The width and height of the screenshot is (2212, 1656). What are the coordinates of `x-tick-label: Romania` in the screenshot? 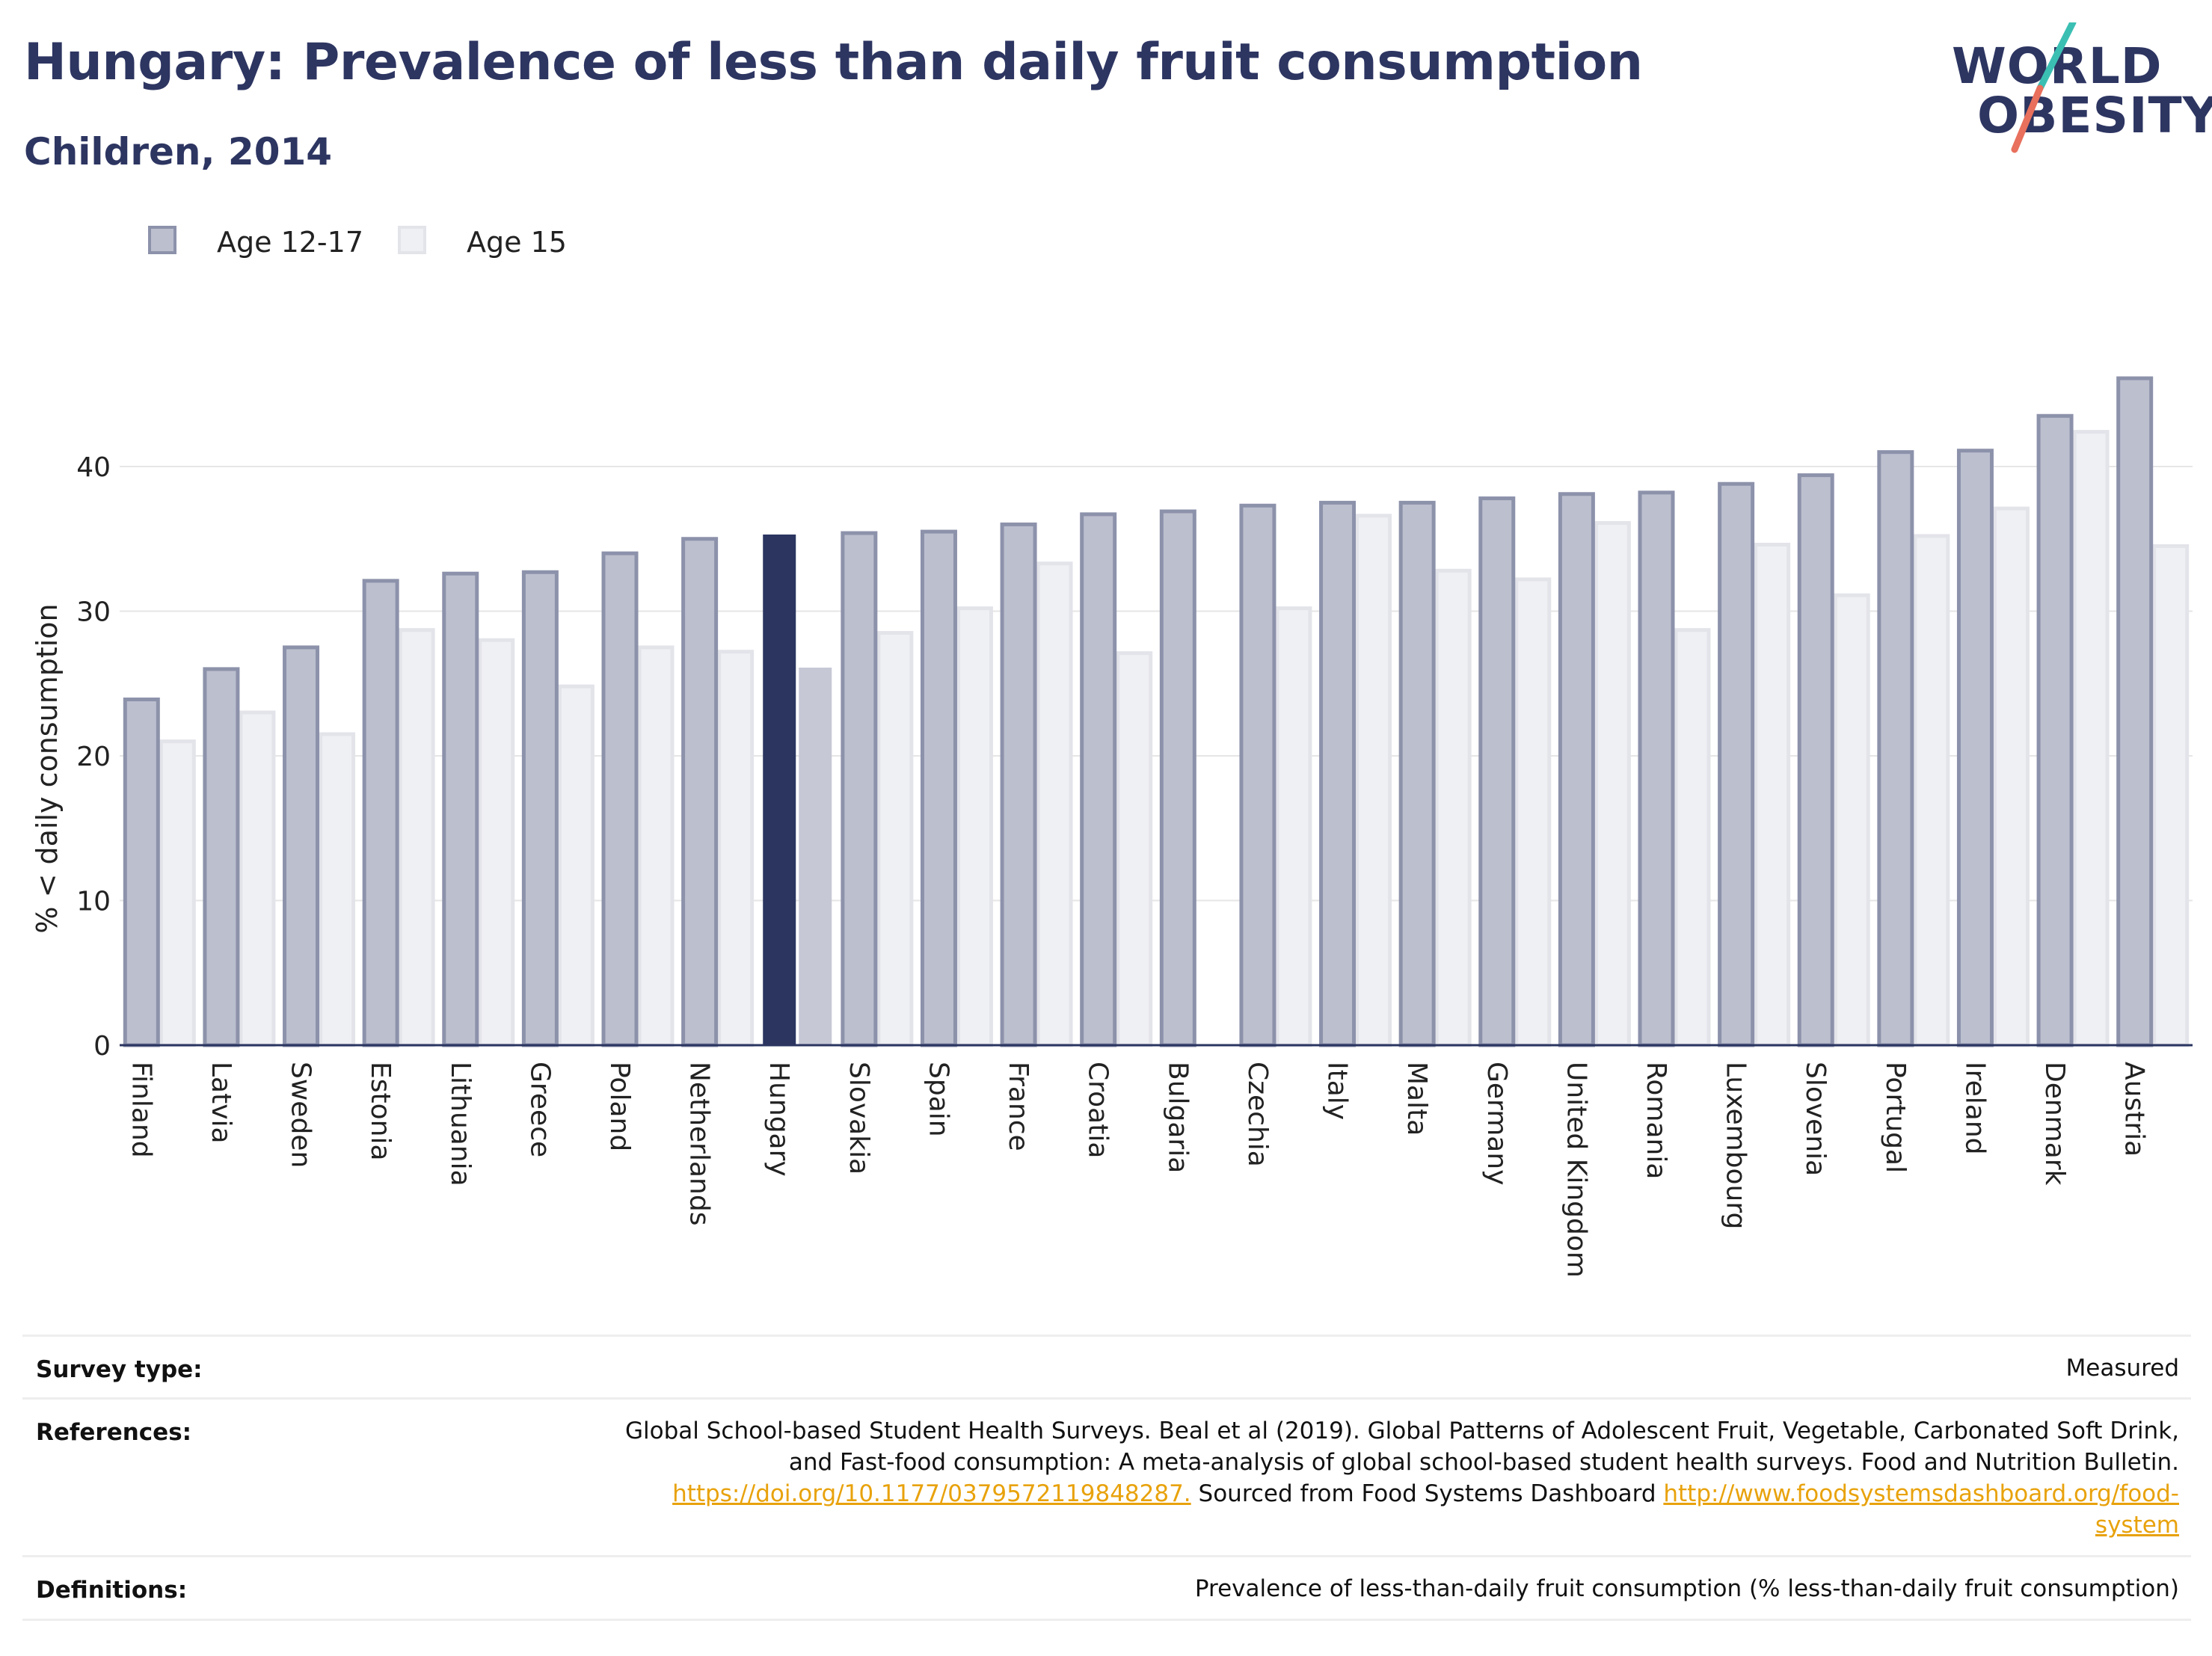 It's located at (1656, 1120).